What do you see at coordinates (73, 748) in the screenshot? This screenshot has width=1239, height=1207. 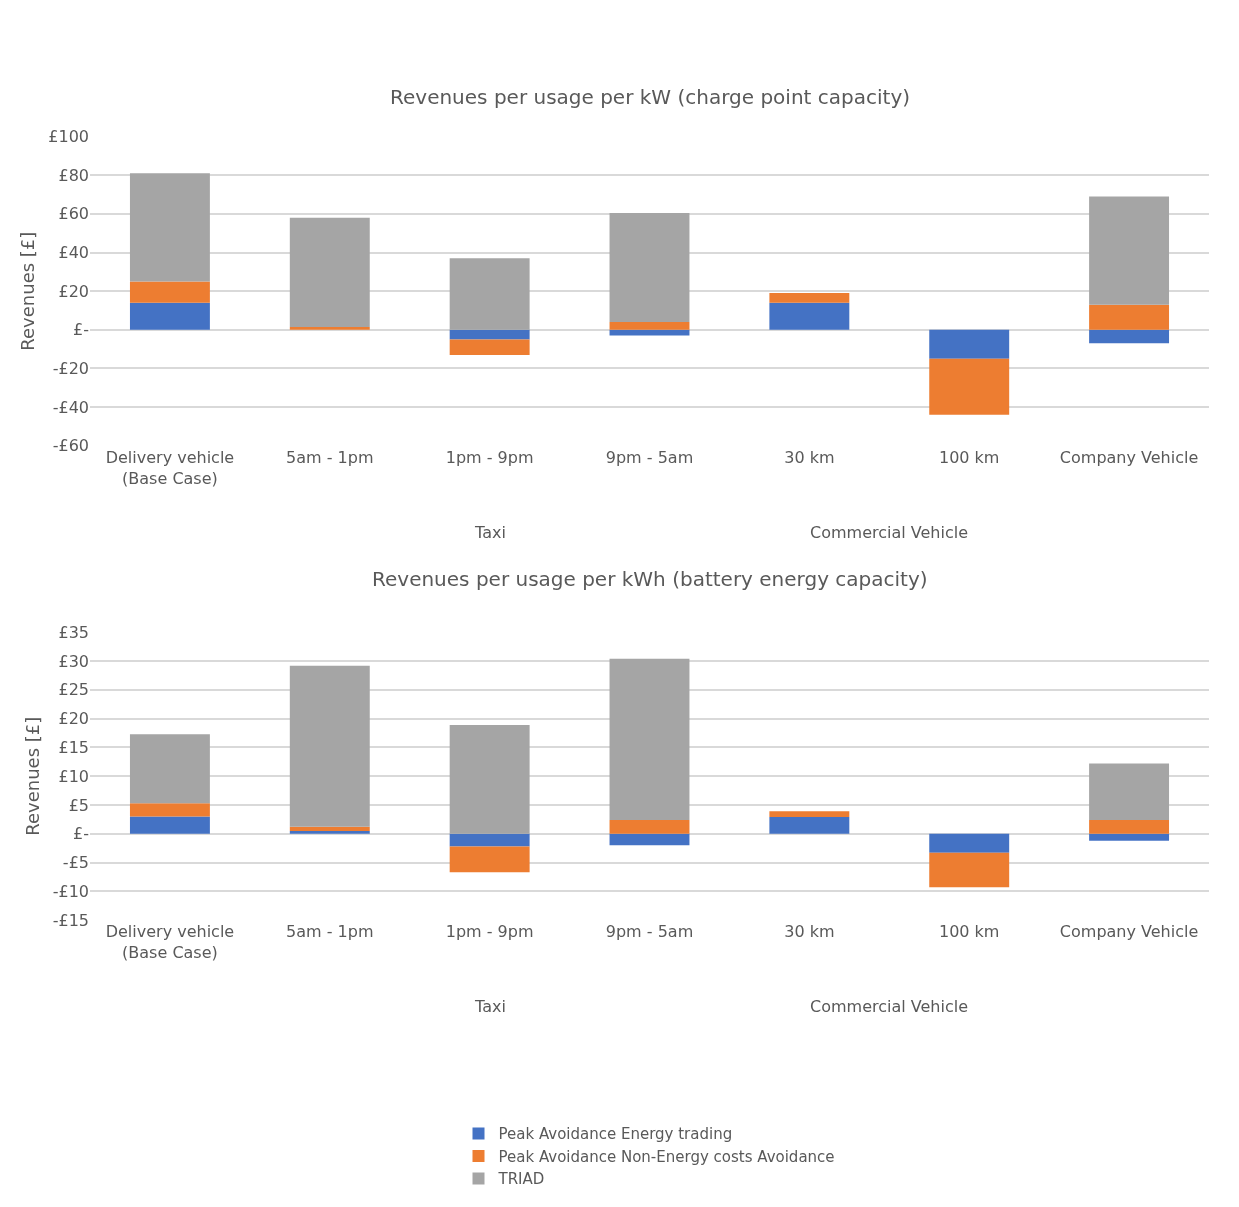 I see `y-tick-label: £15` at bounding box center [73, 748].